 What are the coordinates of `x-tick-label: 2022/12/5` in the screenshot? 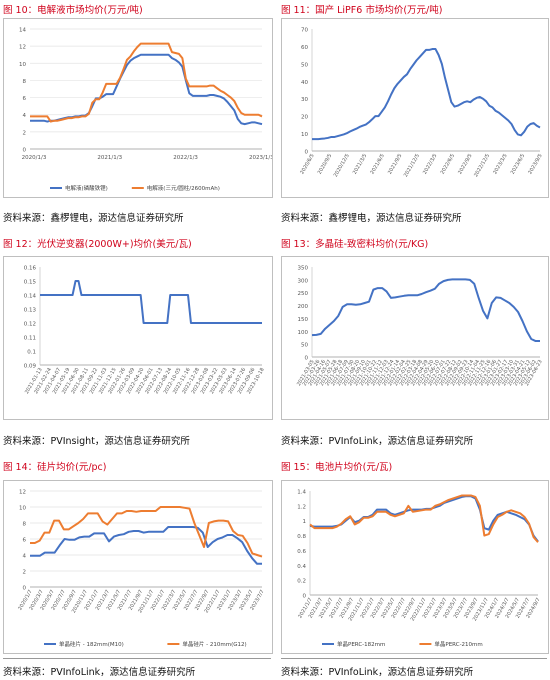 It's located at (482, 165).